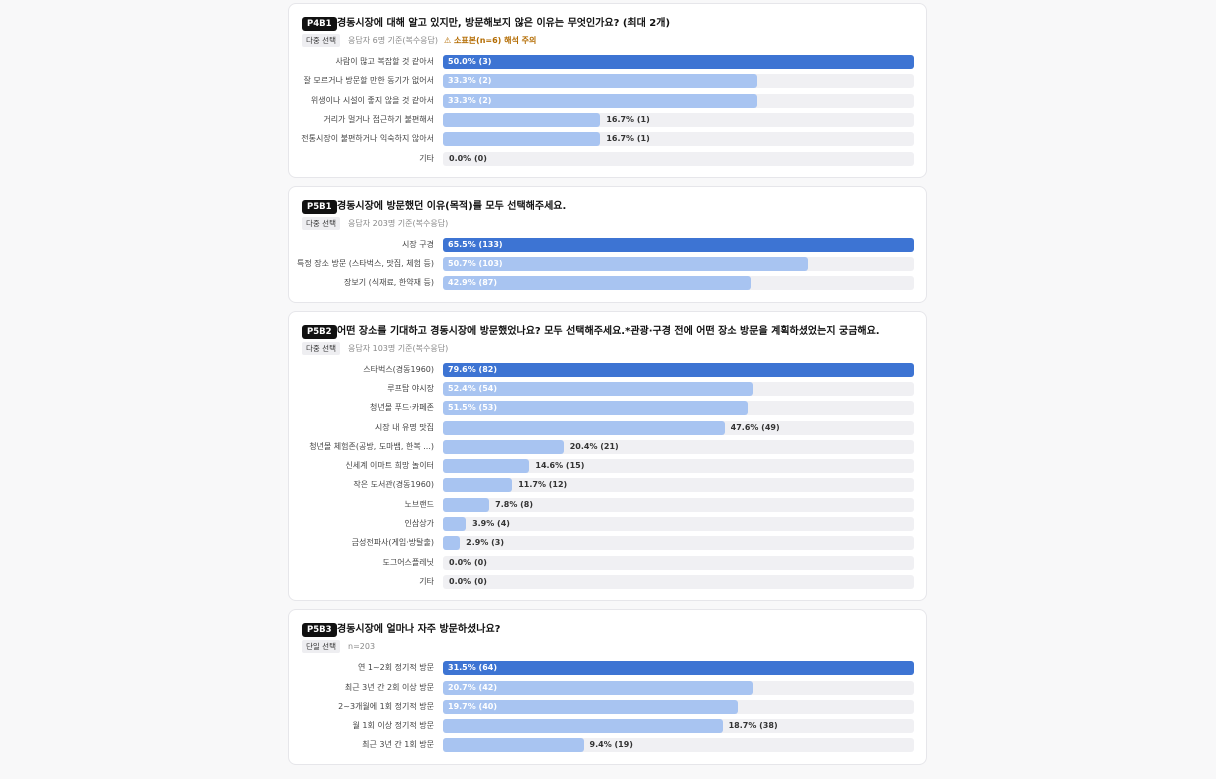 The width and height of the screenshot is (1216, 779). Describe the element at coordinates (395, 668) in the screenshot. I see `category-label: 연 1~2회 정기적 방문` at that location.